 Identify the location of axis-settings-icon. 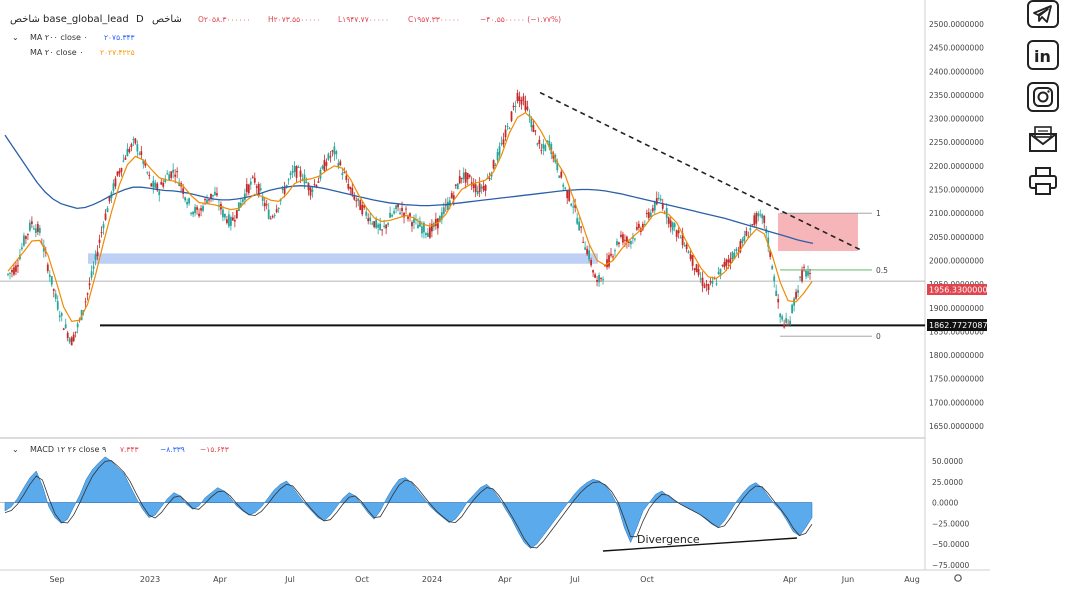
(958, 578).